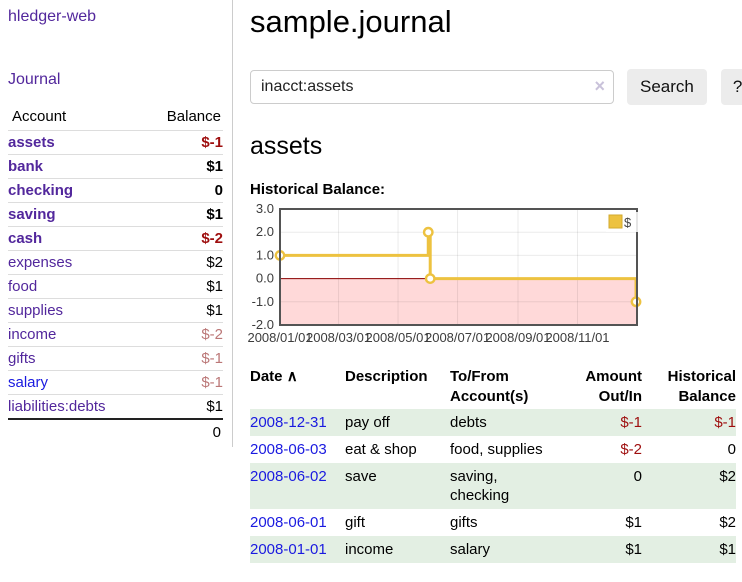 This screenshot has height=582, width=742. I want to click on account-row: bank $1, so click(115, 166).